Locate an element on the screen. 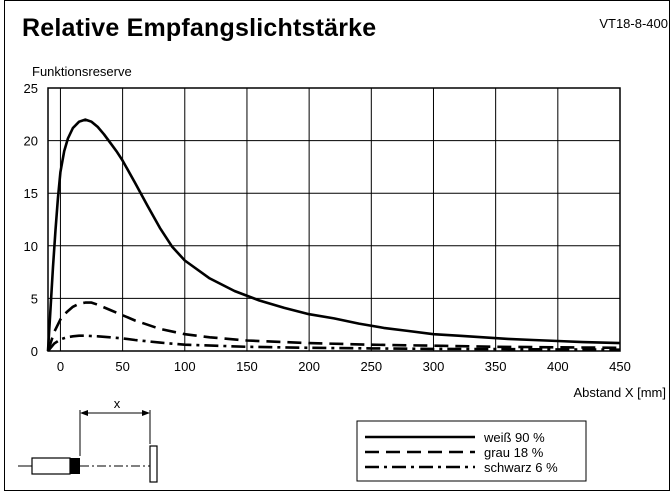 This screenshot has width=672, height=493. y-tick-label: 5 is located at coordinates (34, 298).